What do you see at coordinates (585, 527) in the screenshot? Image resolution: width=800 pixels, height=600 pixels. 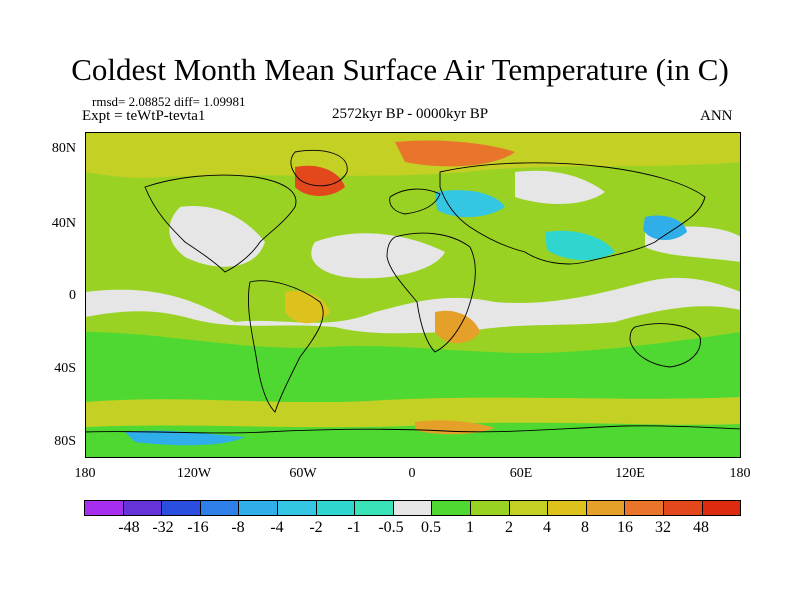 I see `colorbar-label: 8` at bounding box center [585, 527].